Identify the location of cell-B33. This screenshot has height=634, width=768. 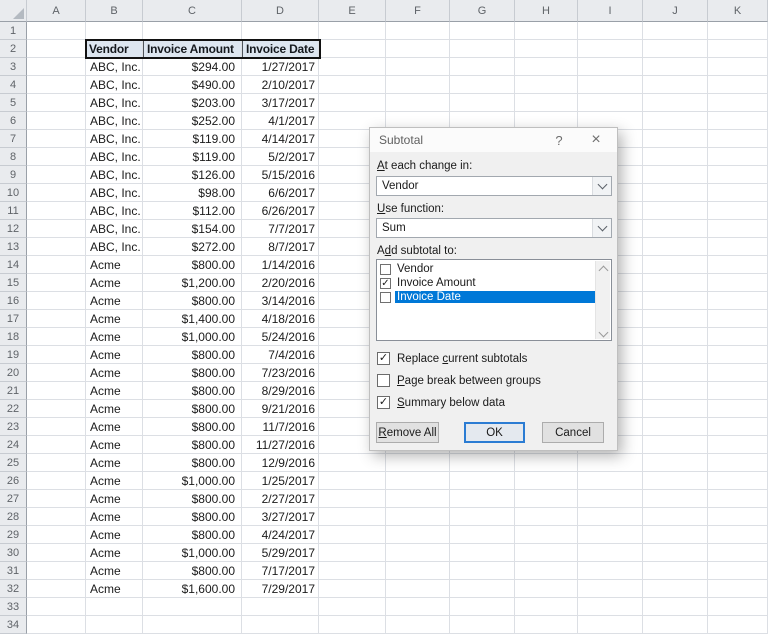
(114, 607).